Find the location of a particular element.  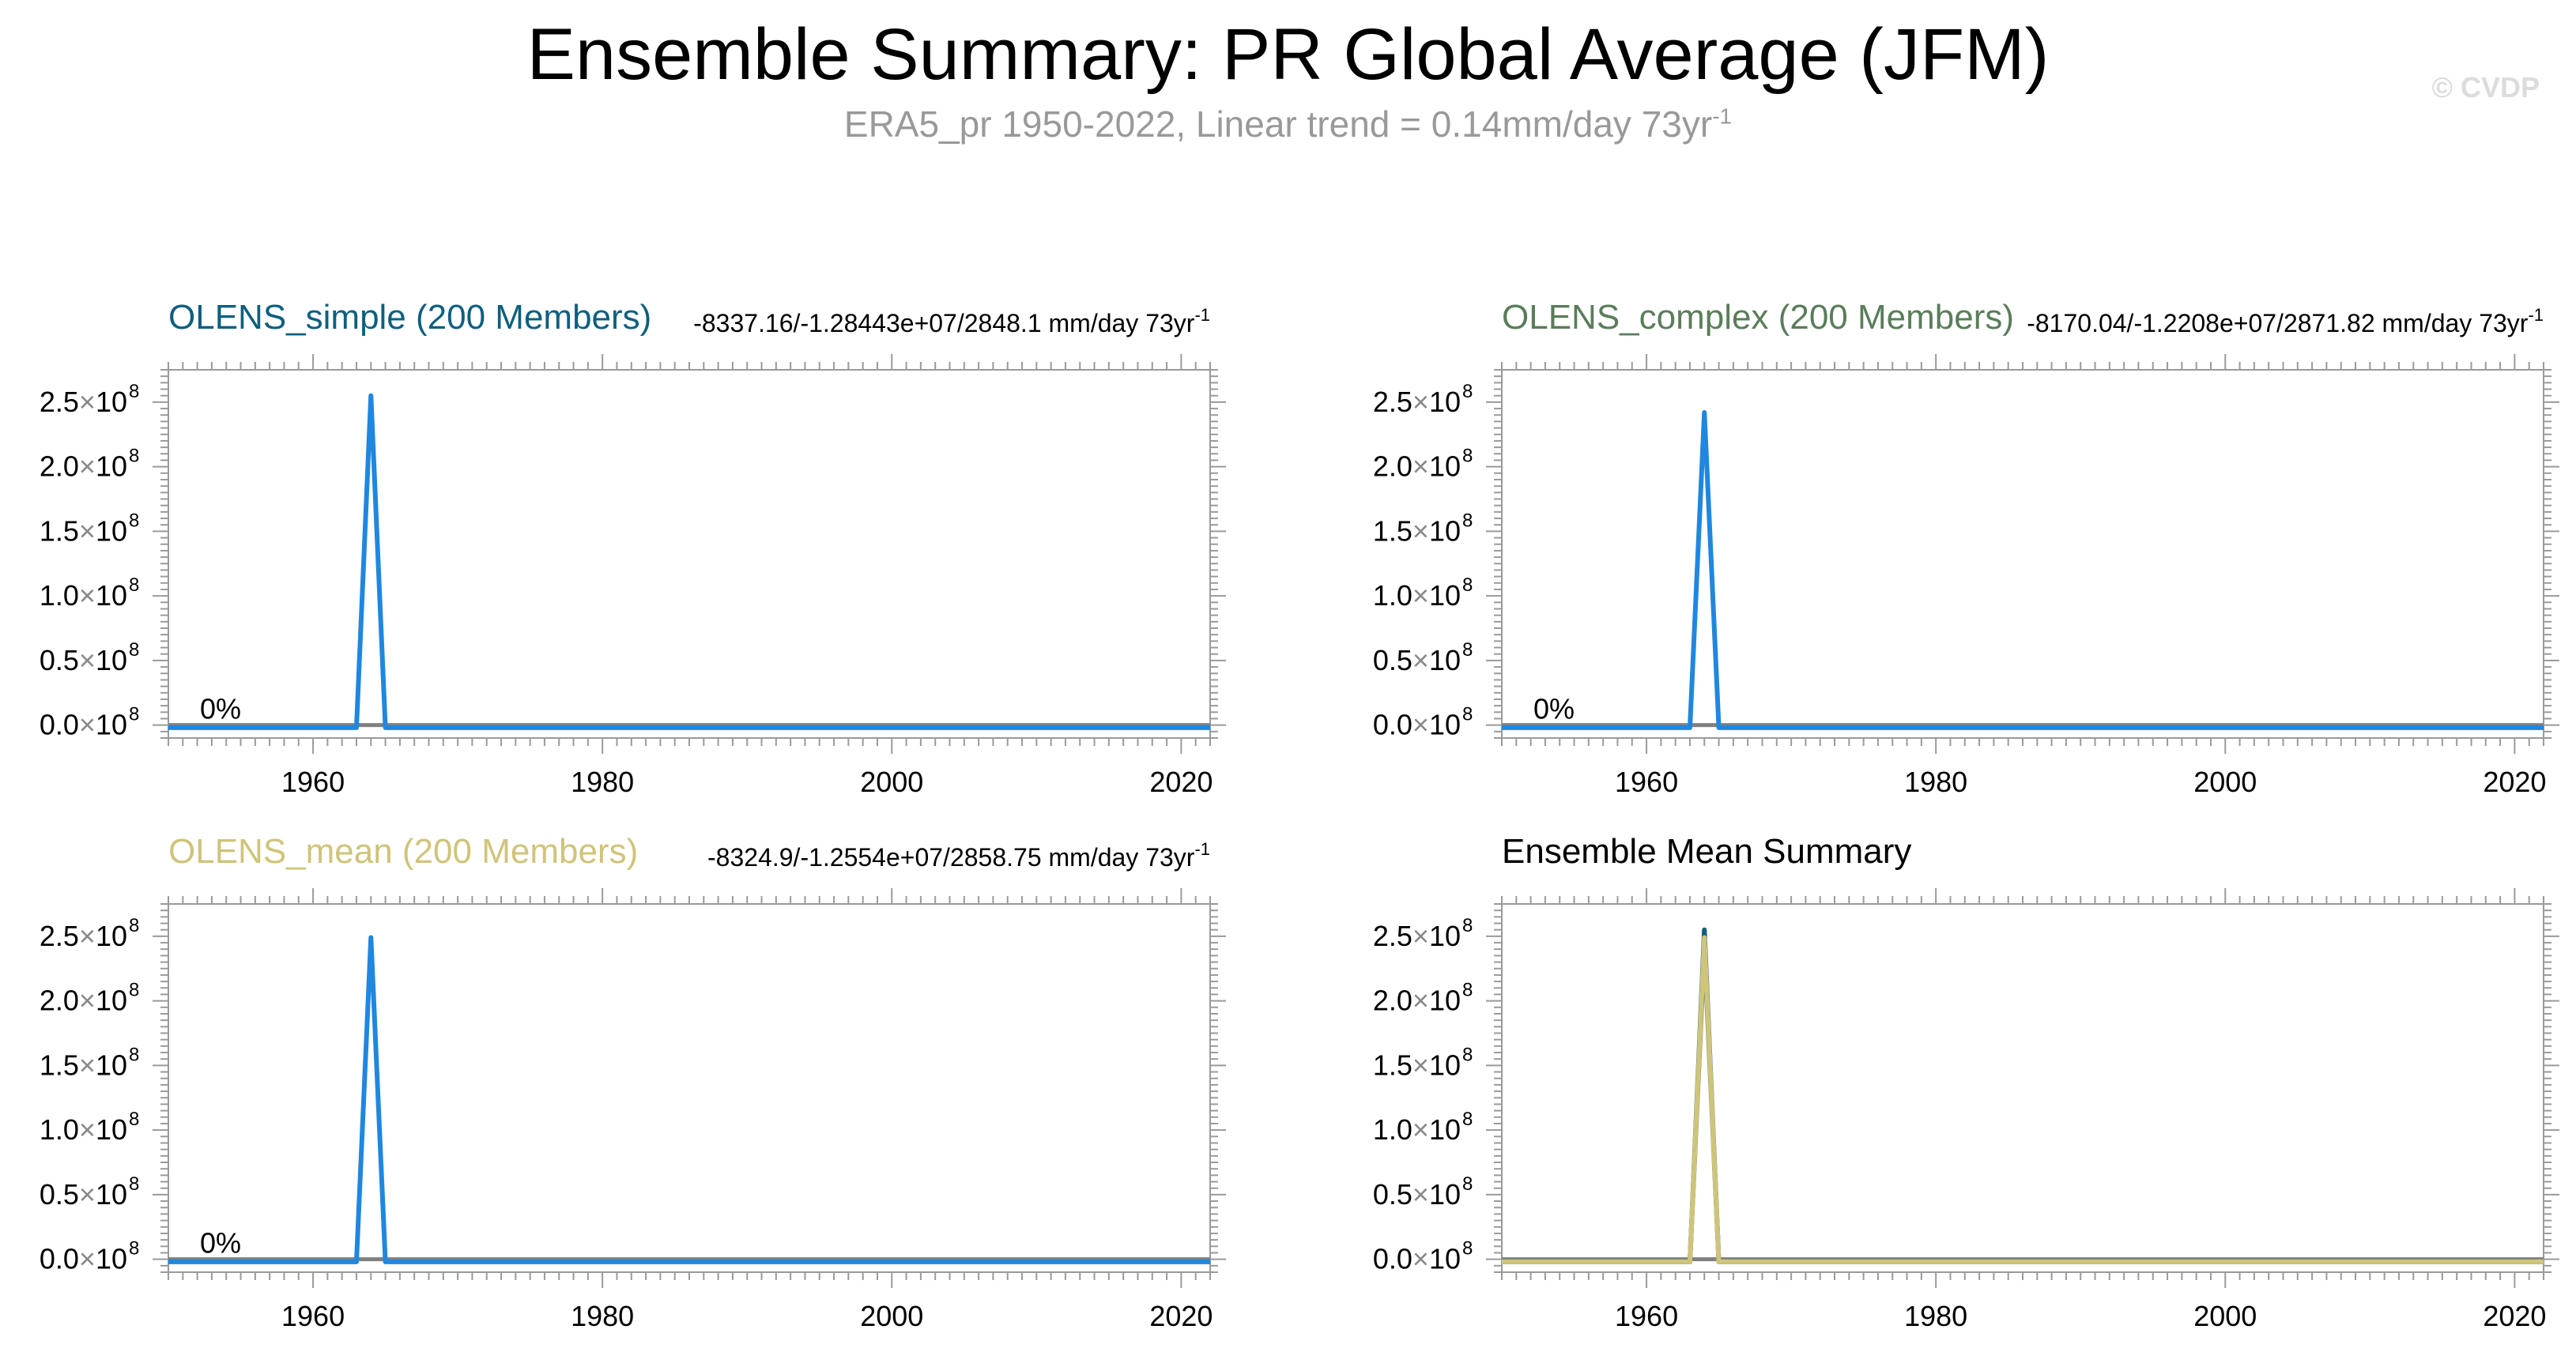

series-line-OLENS_mean is located at coordinates (2023, 1099).